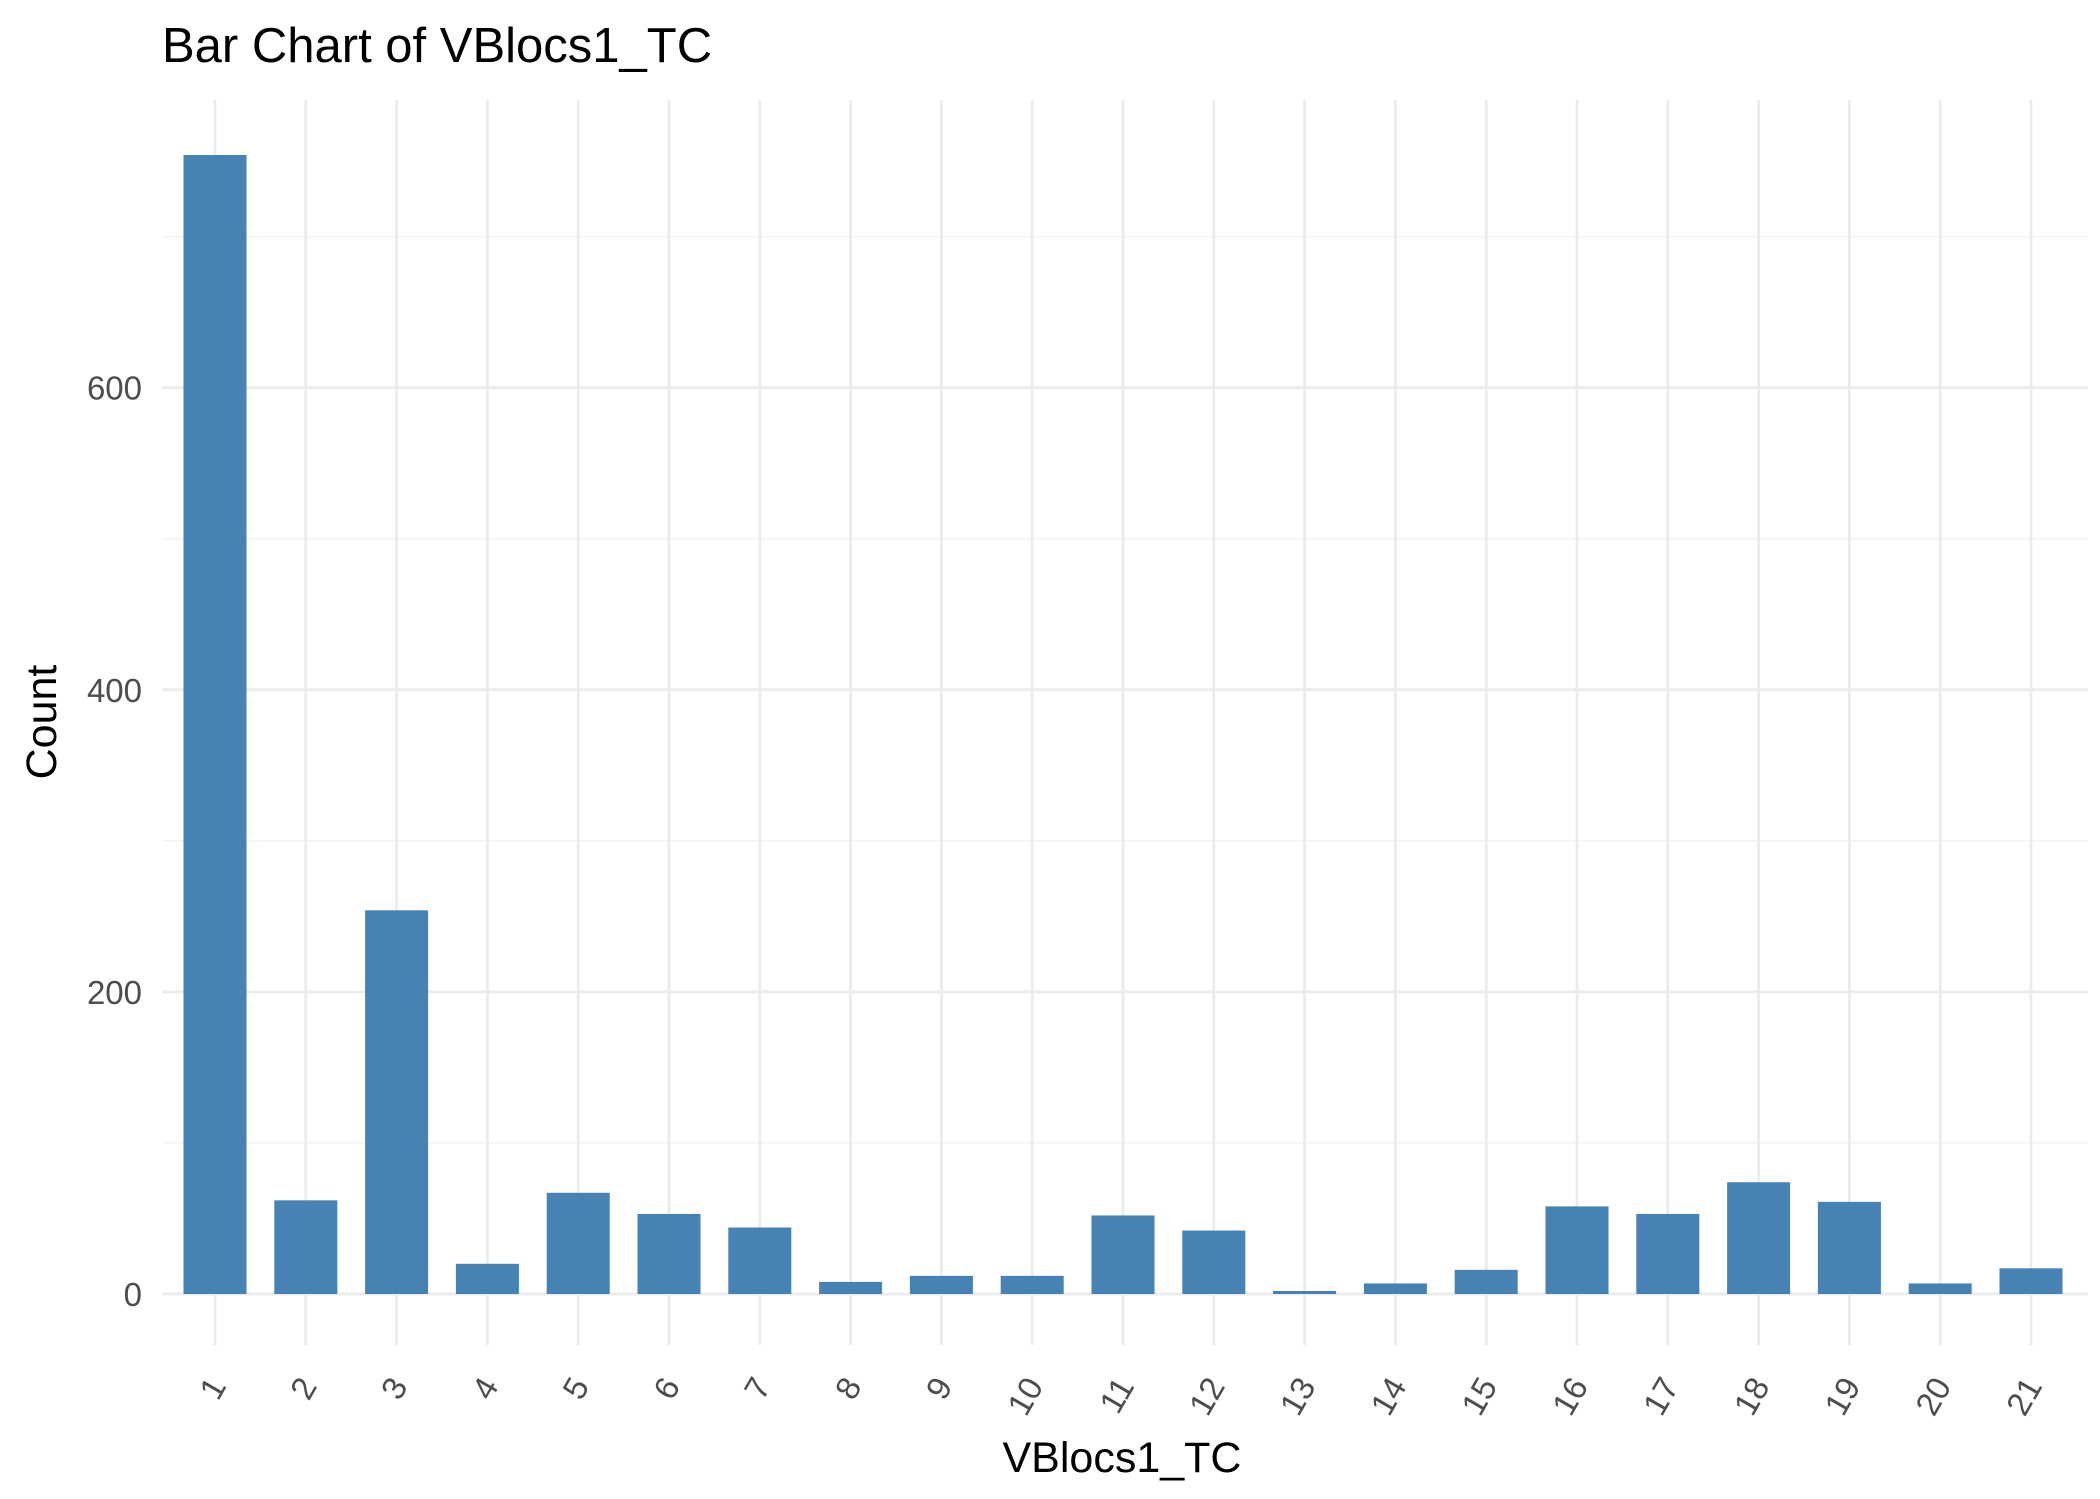 This screenshot has height=1499, width=2100. What do you see at coordinates (757, 1388) in the screenshot?
I see `x-tick-label: 7` at bounding box center [757, 1388].